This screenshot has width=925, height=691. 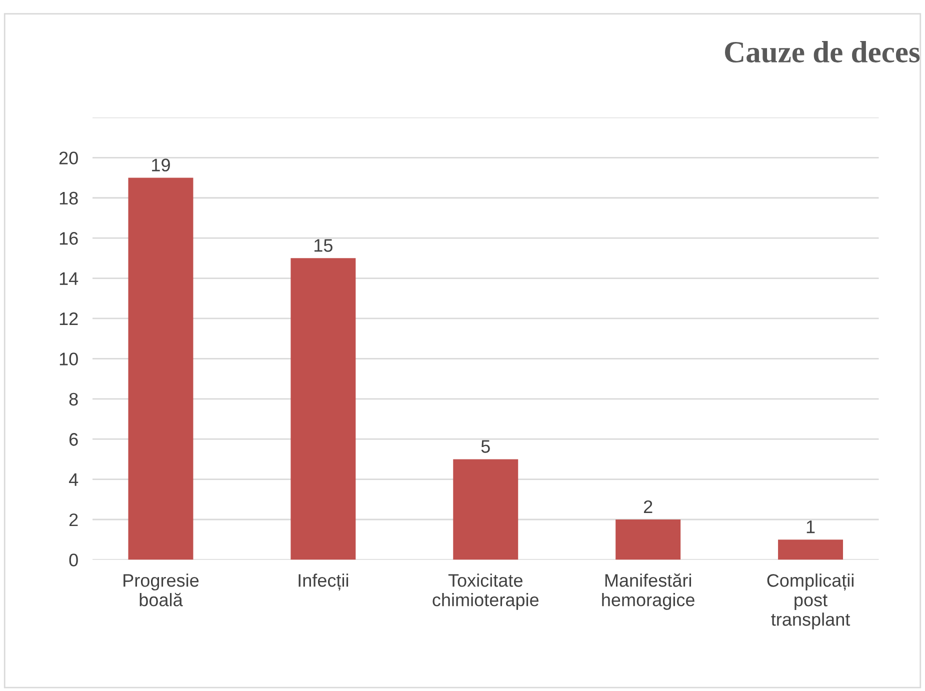 What do you see at coordinates (73, 399) in the screenshot?
I see `y-tick-label: 8` at bounding box center [73, 399].